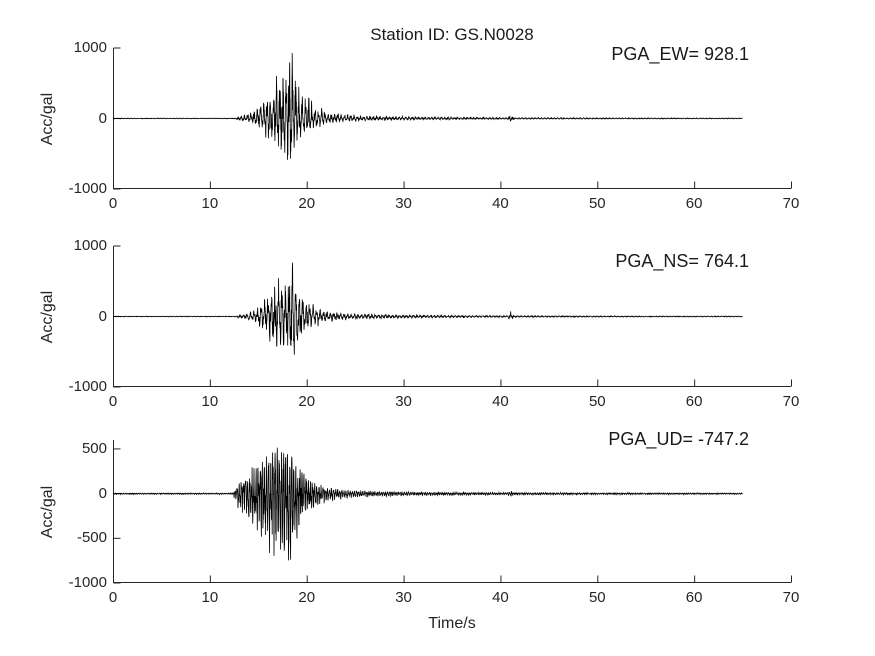 The image size is (875, 656). Describe the element at coordinates (452, 34) in the screenshot. I see `figure-title: Station ID: GS.N0028` at that location.